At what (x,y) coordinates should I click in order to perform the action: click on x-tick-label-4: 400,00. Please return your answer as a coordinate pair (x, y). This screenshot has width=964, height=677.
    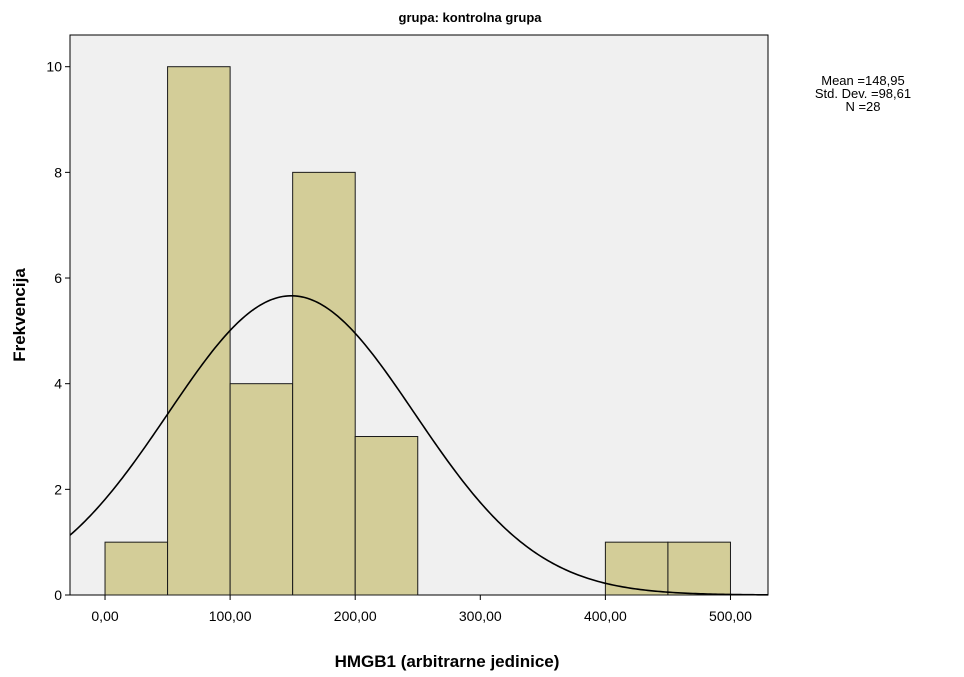
    Looking at the image, I should click on (605, 616).